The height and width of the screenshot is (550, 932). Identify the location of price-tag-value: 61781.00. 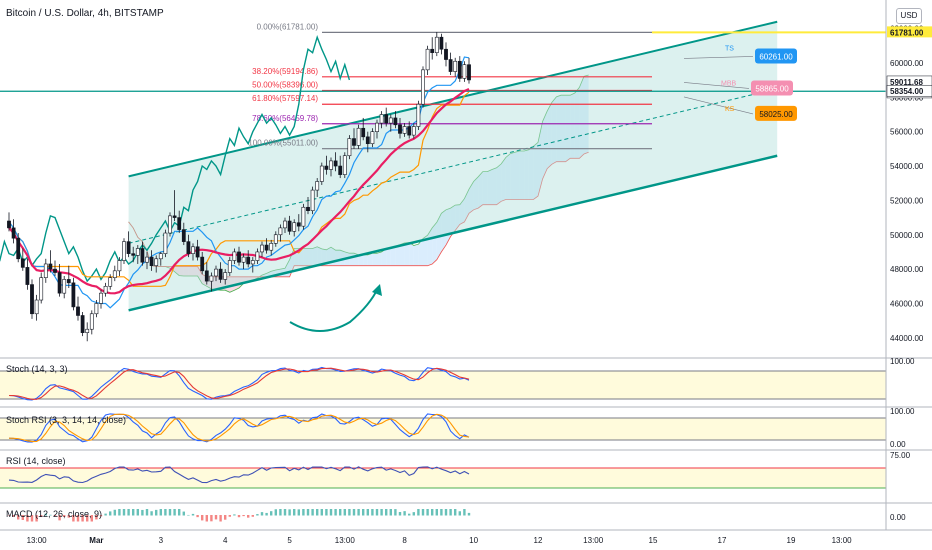
(907, 32).